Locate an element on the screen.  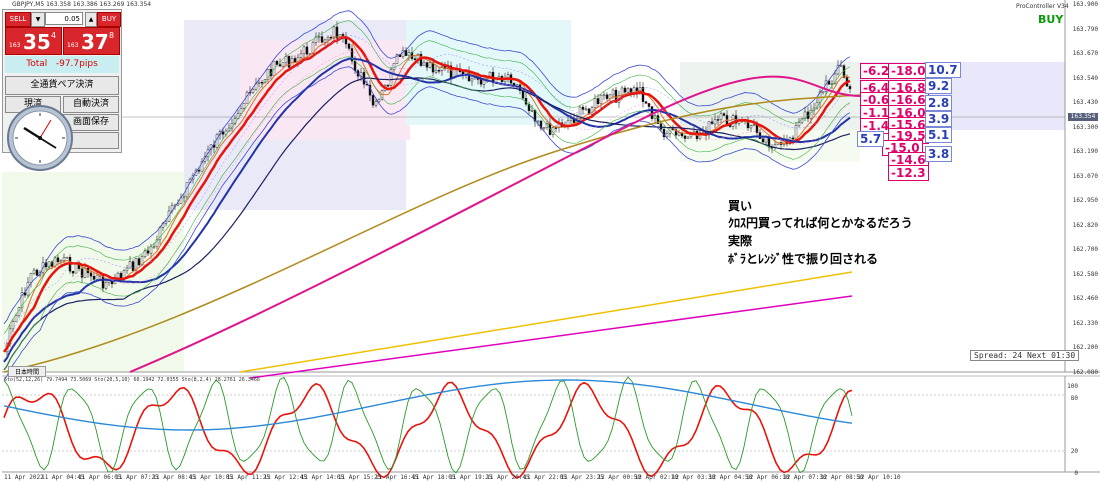
osc-axis-label: 0 is located at coordinates (1076, 473).